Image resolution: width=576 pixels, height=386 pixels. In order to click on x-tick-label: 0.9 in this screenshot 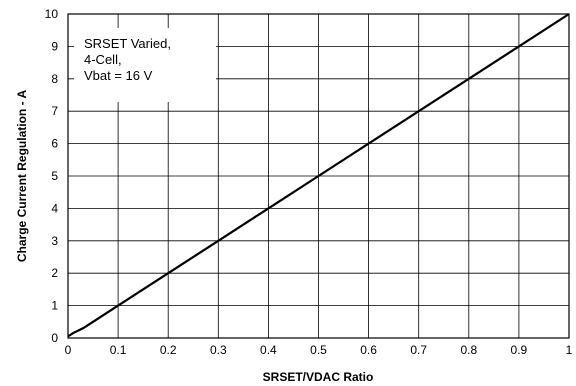, I will do `click(519, 350)`.